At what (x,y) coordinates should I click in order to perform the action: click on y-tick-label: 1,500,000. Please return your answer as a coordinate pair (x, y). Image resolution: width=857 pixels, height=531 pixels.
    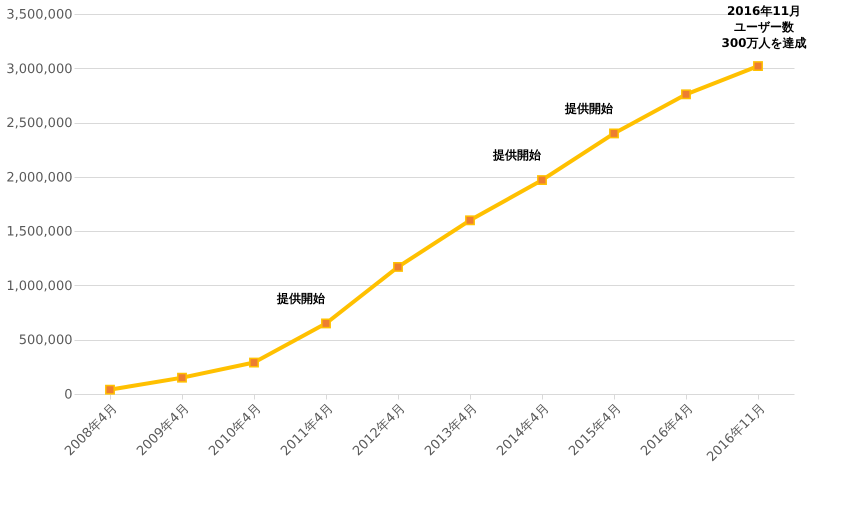
    Looking at the image, I should click on (39, 232).